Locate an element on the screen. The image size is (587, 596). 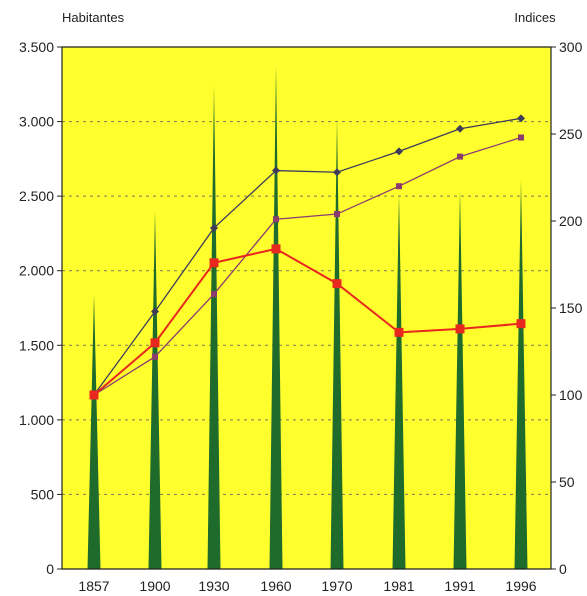
left-tick-label: 3.500 is located at coordinates (36, 47).